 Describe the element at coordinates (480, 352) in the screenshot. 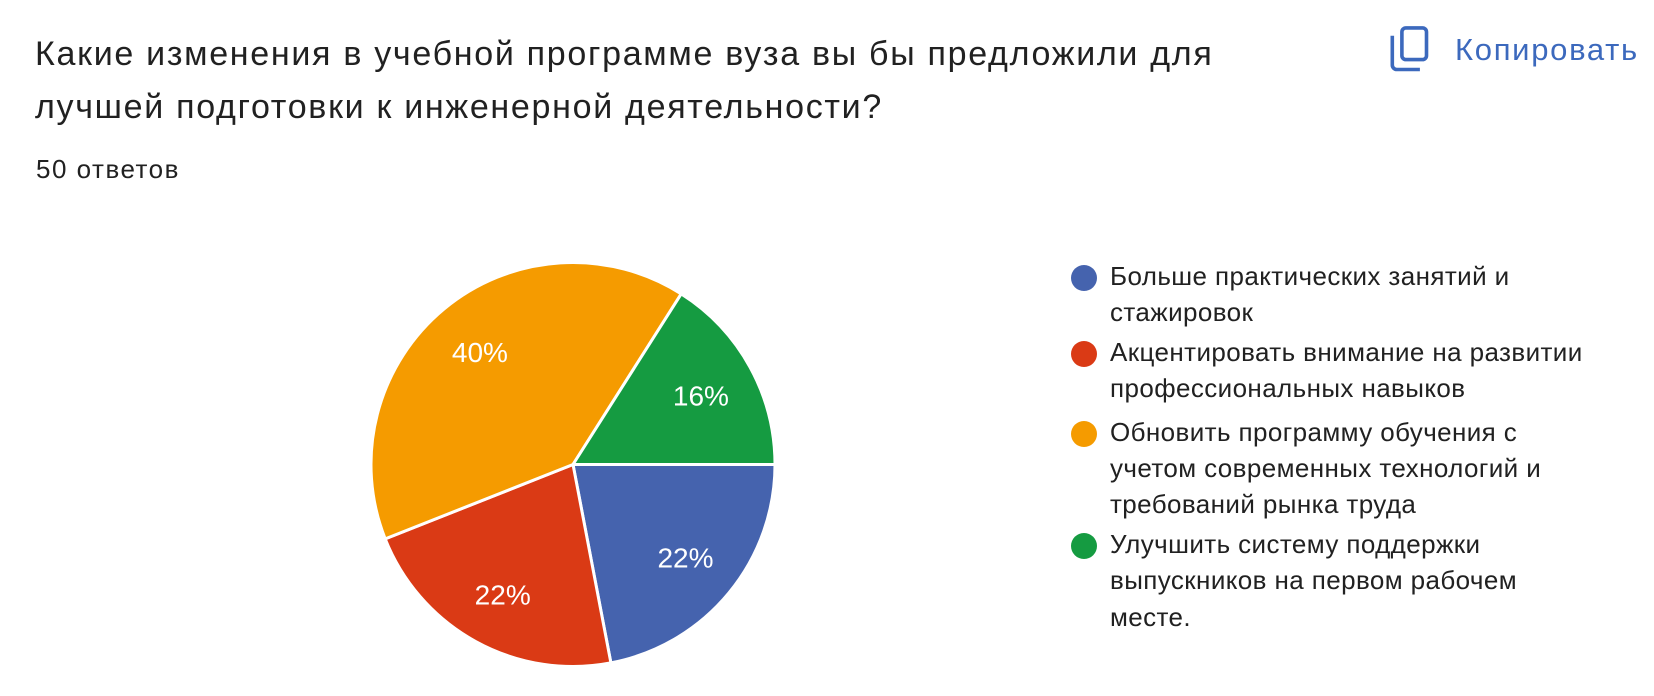

I see `svg-text: 40%` at that location.